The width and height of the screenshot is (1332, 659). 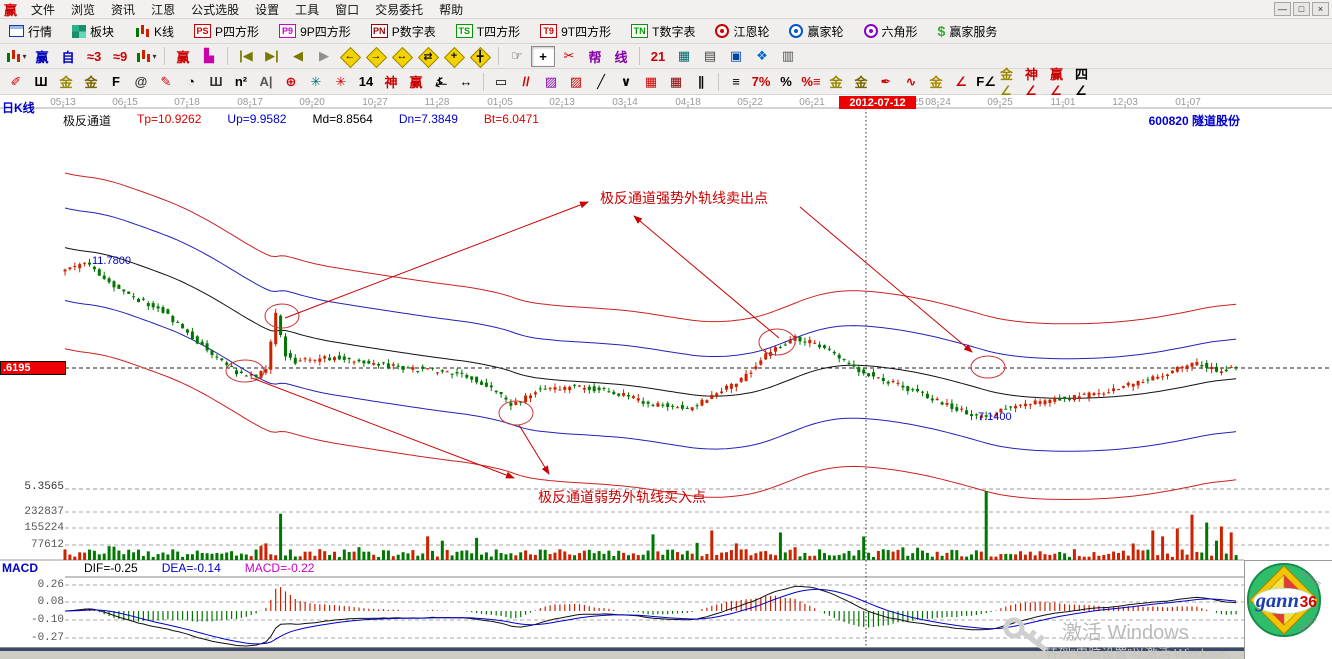 I want to click on period-candle-dropdown-button: ▾, so click(x=16, y=56).